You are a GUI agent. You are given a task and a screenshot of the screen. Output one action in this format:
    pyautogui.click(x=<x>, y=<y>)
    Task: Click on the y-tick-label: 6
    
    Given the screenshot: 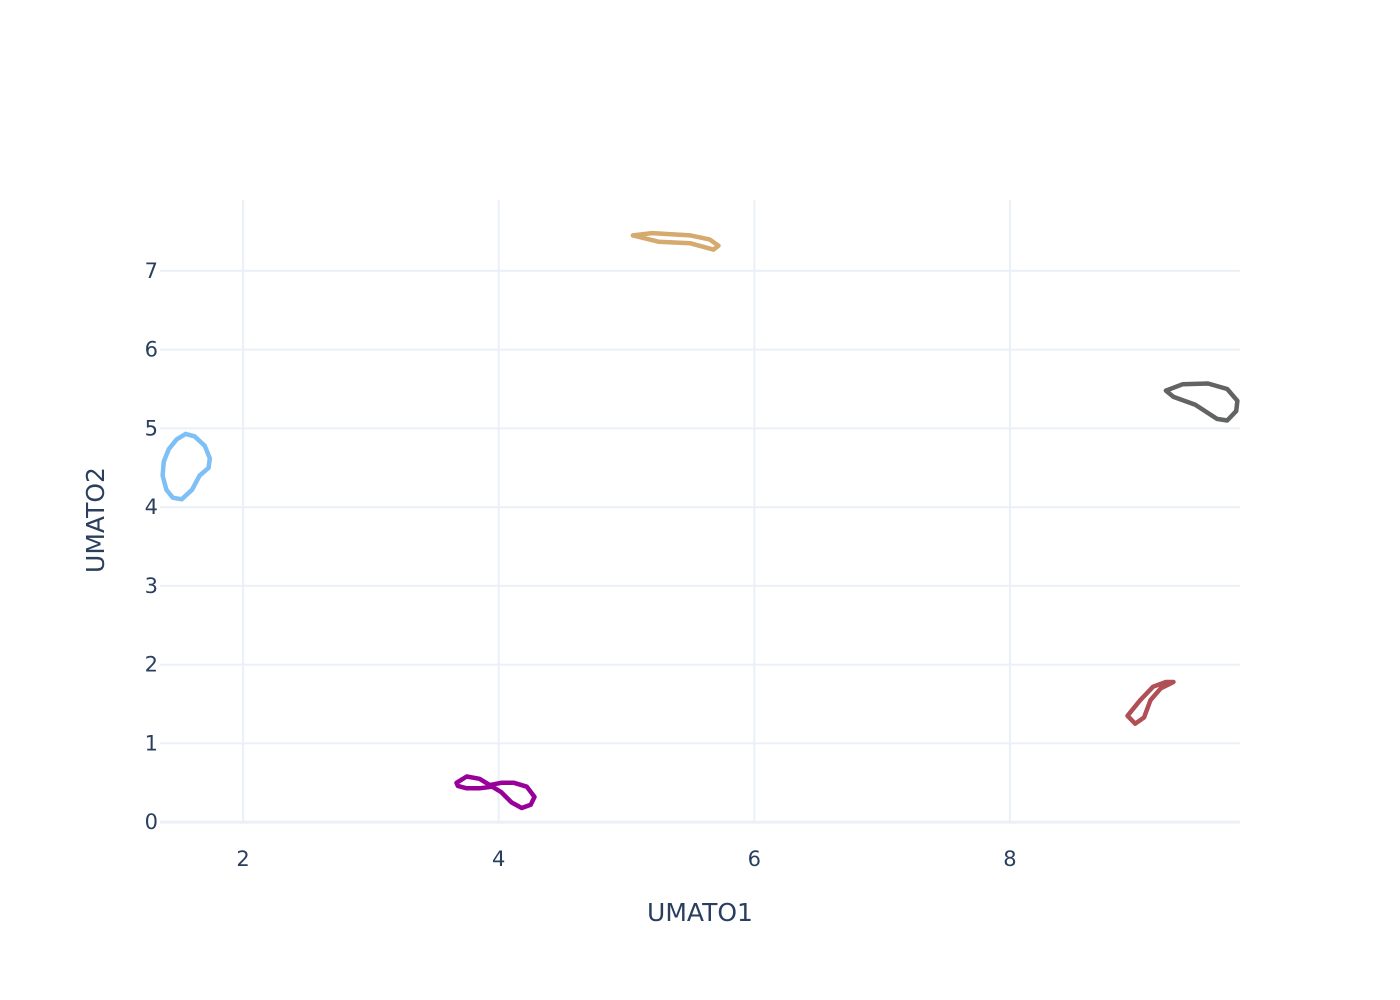 What is the action you would take?
    pyautogui.click(x=151, y=350)
    